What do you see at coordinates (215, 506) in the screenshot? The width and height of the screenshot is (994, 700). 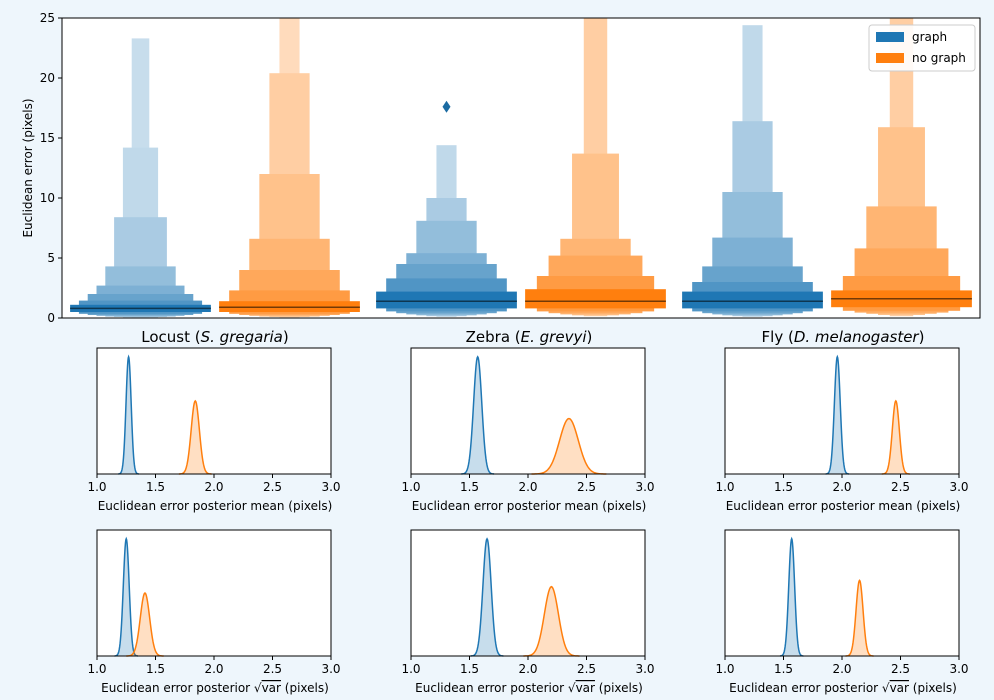 I see `x-axis-label-mean-locust: Euclidean error posterior mean (pixels)` at bounding box center [215, 506].